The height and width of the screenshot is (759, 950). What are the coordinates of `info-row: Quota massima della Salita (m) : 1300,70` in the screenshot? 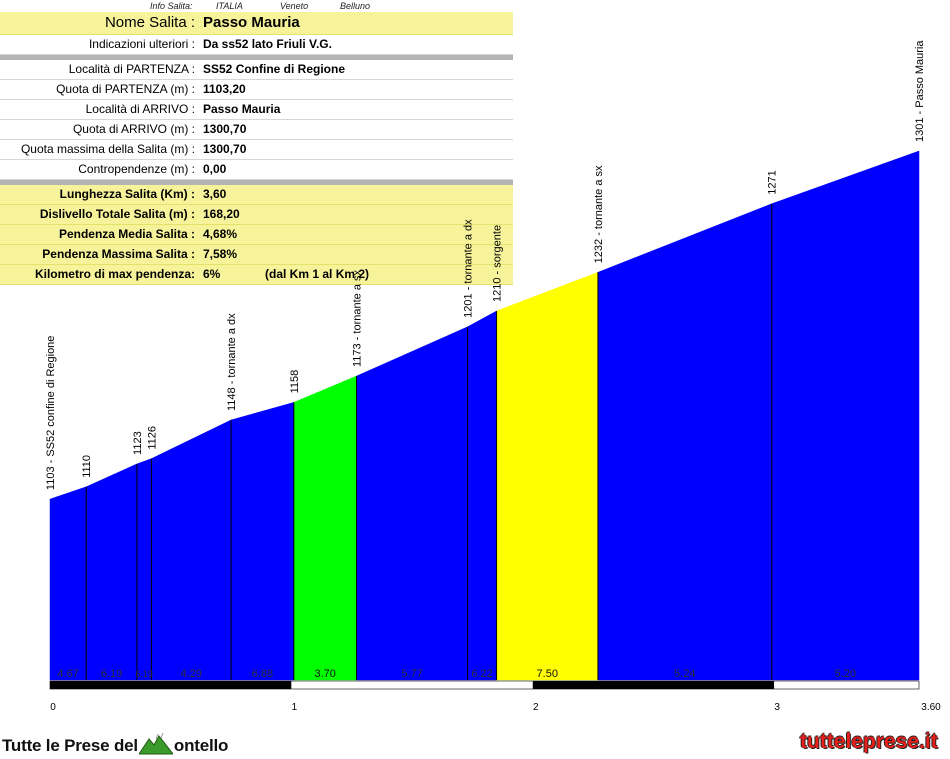 It's located at (256, 150).